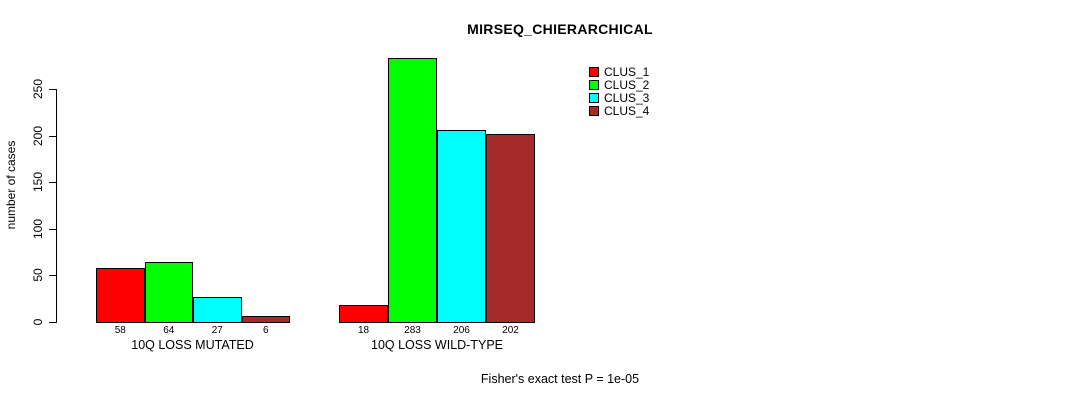 The height and width of the screenshot is (400, 1090). What do you see at coordinates (412, 330) in the screenshot?
I see `bar-value-label: 283` at bounding box center [412, 330].